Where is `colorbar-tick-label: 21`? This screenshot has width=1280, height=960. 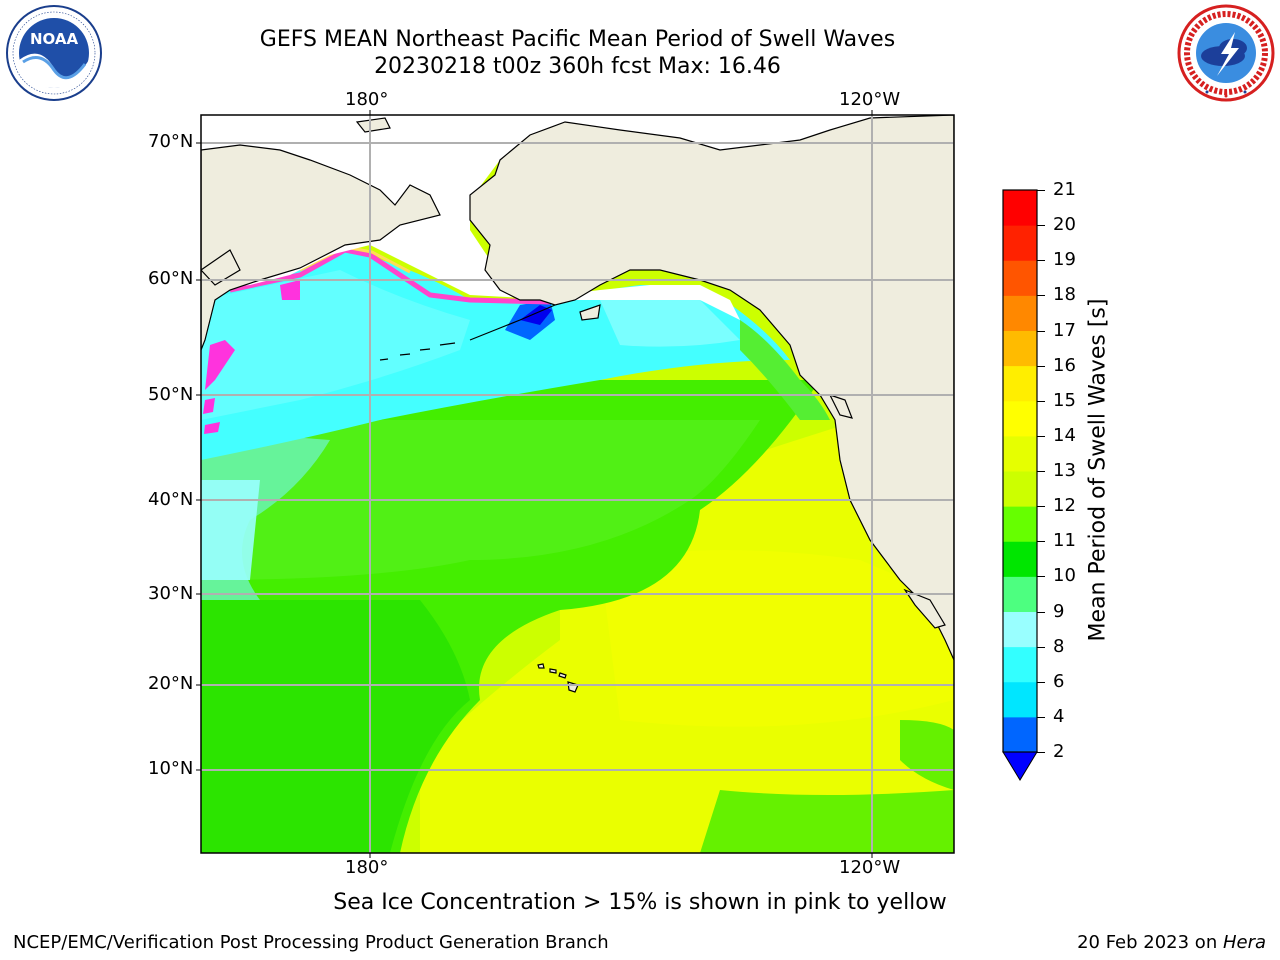 colorbar-tick-label: 21 is located at coordinates (1064, 189).